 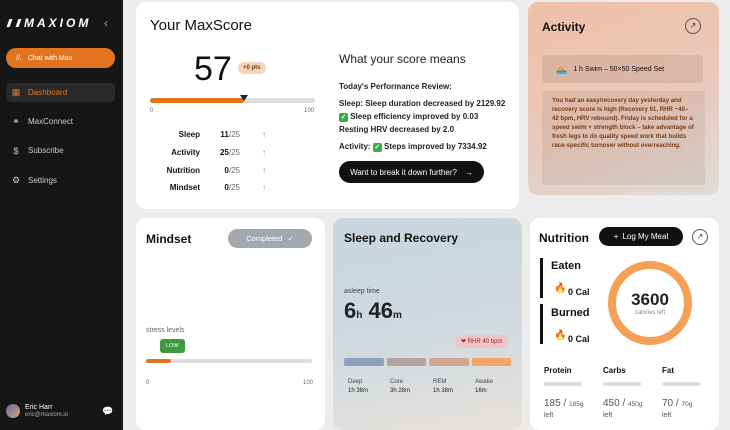 I want to click on flame-icon: 🔥, so click(x=560, y=335).